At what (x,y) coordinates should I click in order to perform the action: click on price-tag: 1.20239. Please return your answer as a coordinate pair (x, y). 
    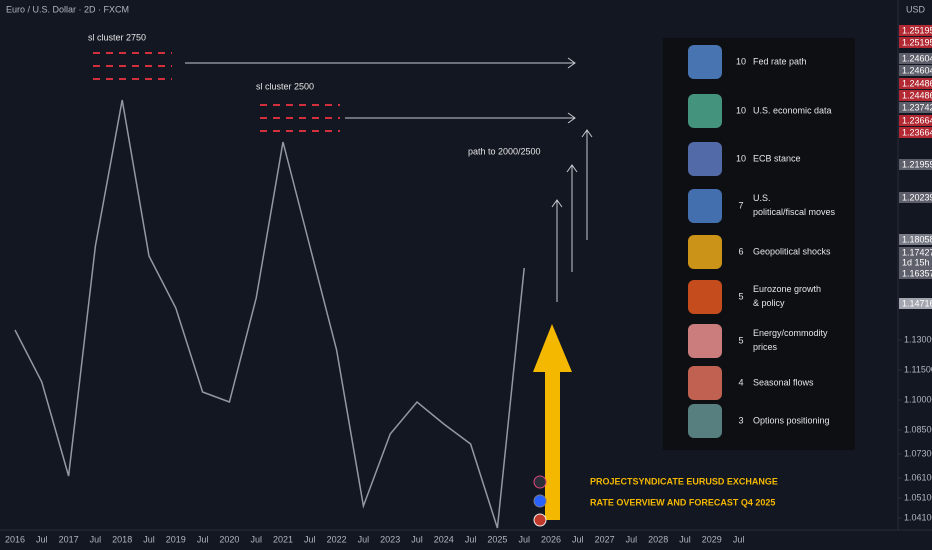
    Looking at the image, I should click on (917, 197).